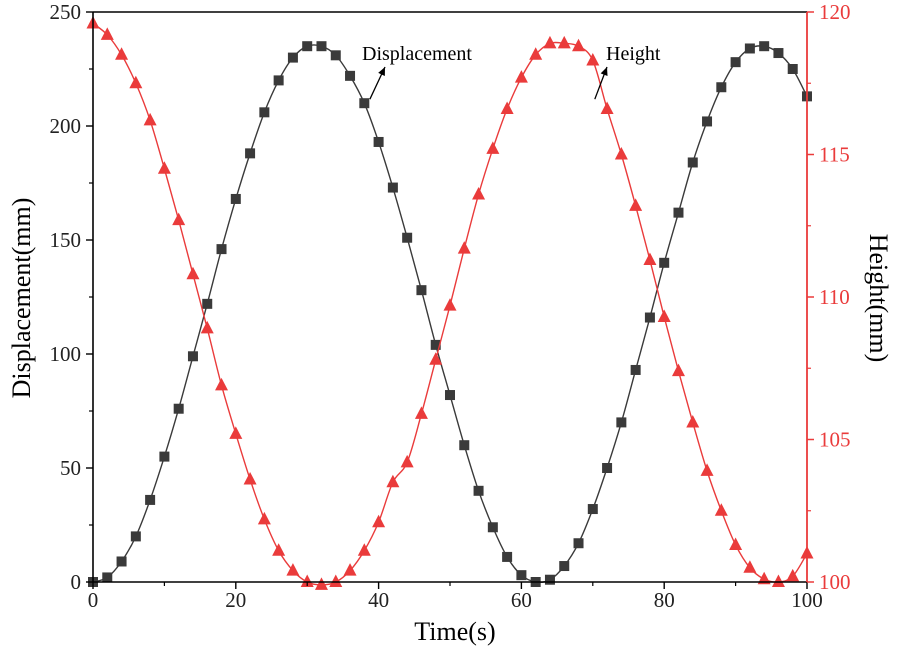 This screenshot has width=898, height=653. Describe the element at coordinates (807, 600) in the screenshot. I see `x-tick-label: 100` at that location.